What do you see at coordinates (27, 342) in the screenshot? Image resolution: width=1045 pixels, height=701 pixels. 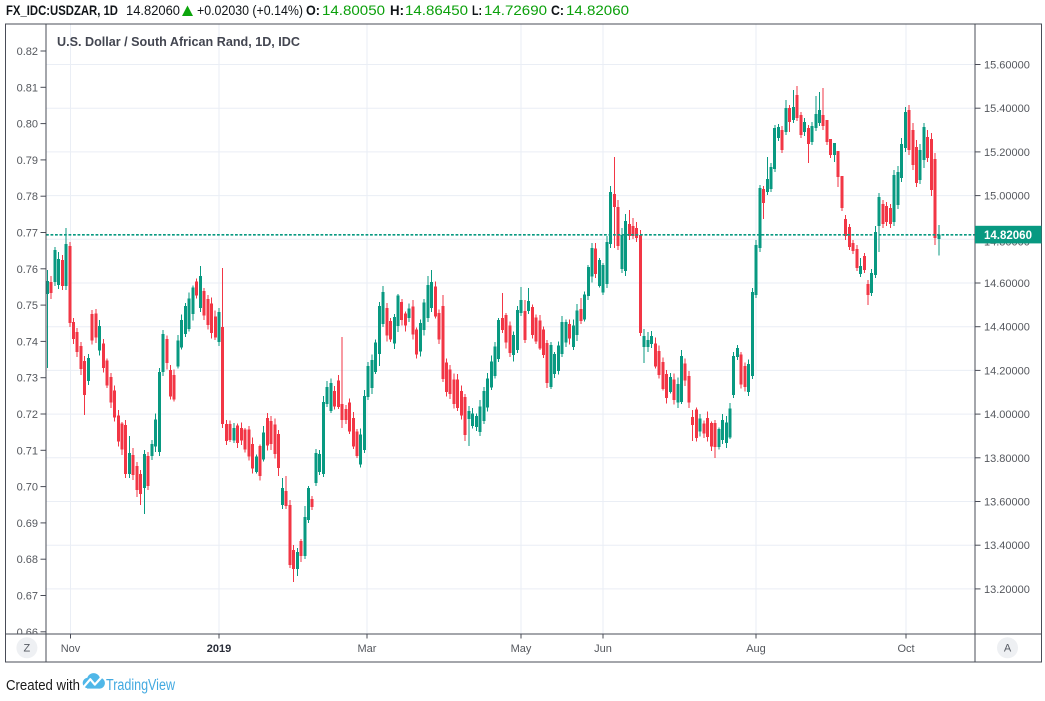 I see `svg-text: 0.74` at bounding box center [27, 342].